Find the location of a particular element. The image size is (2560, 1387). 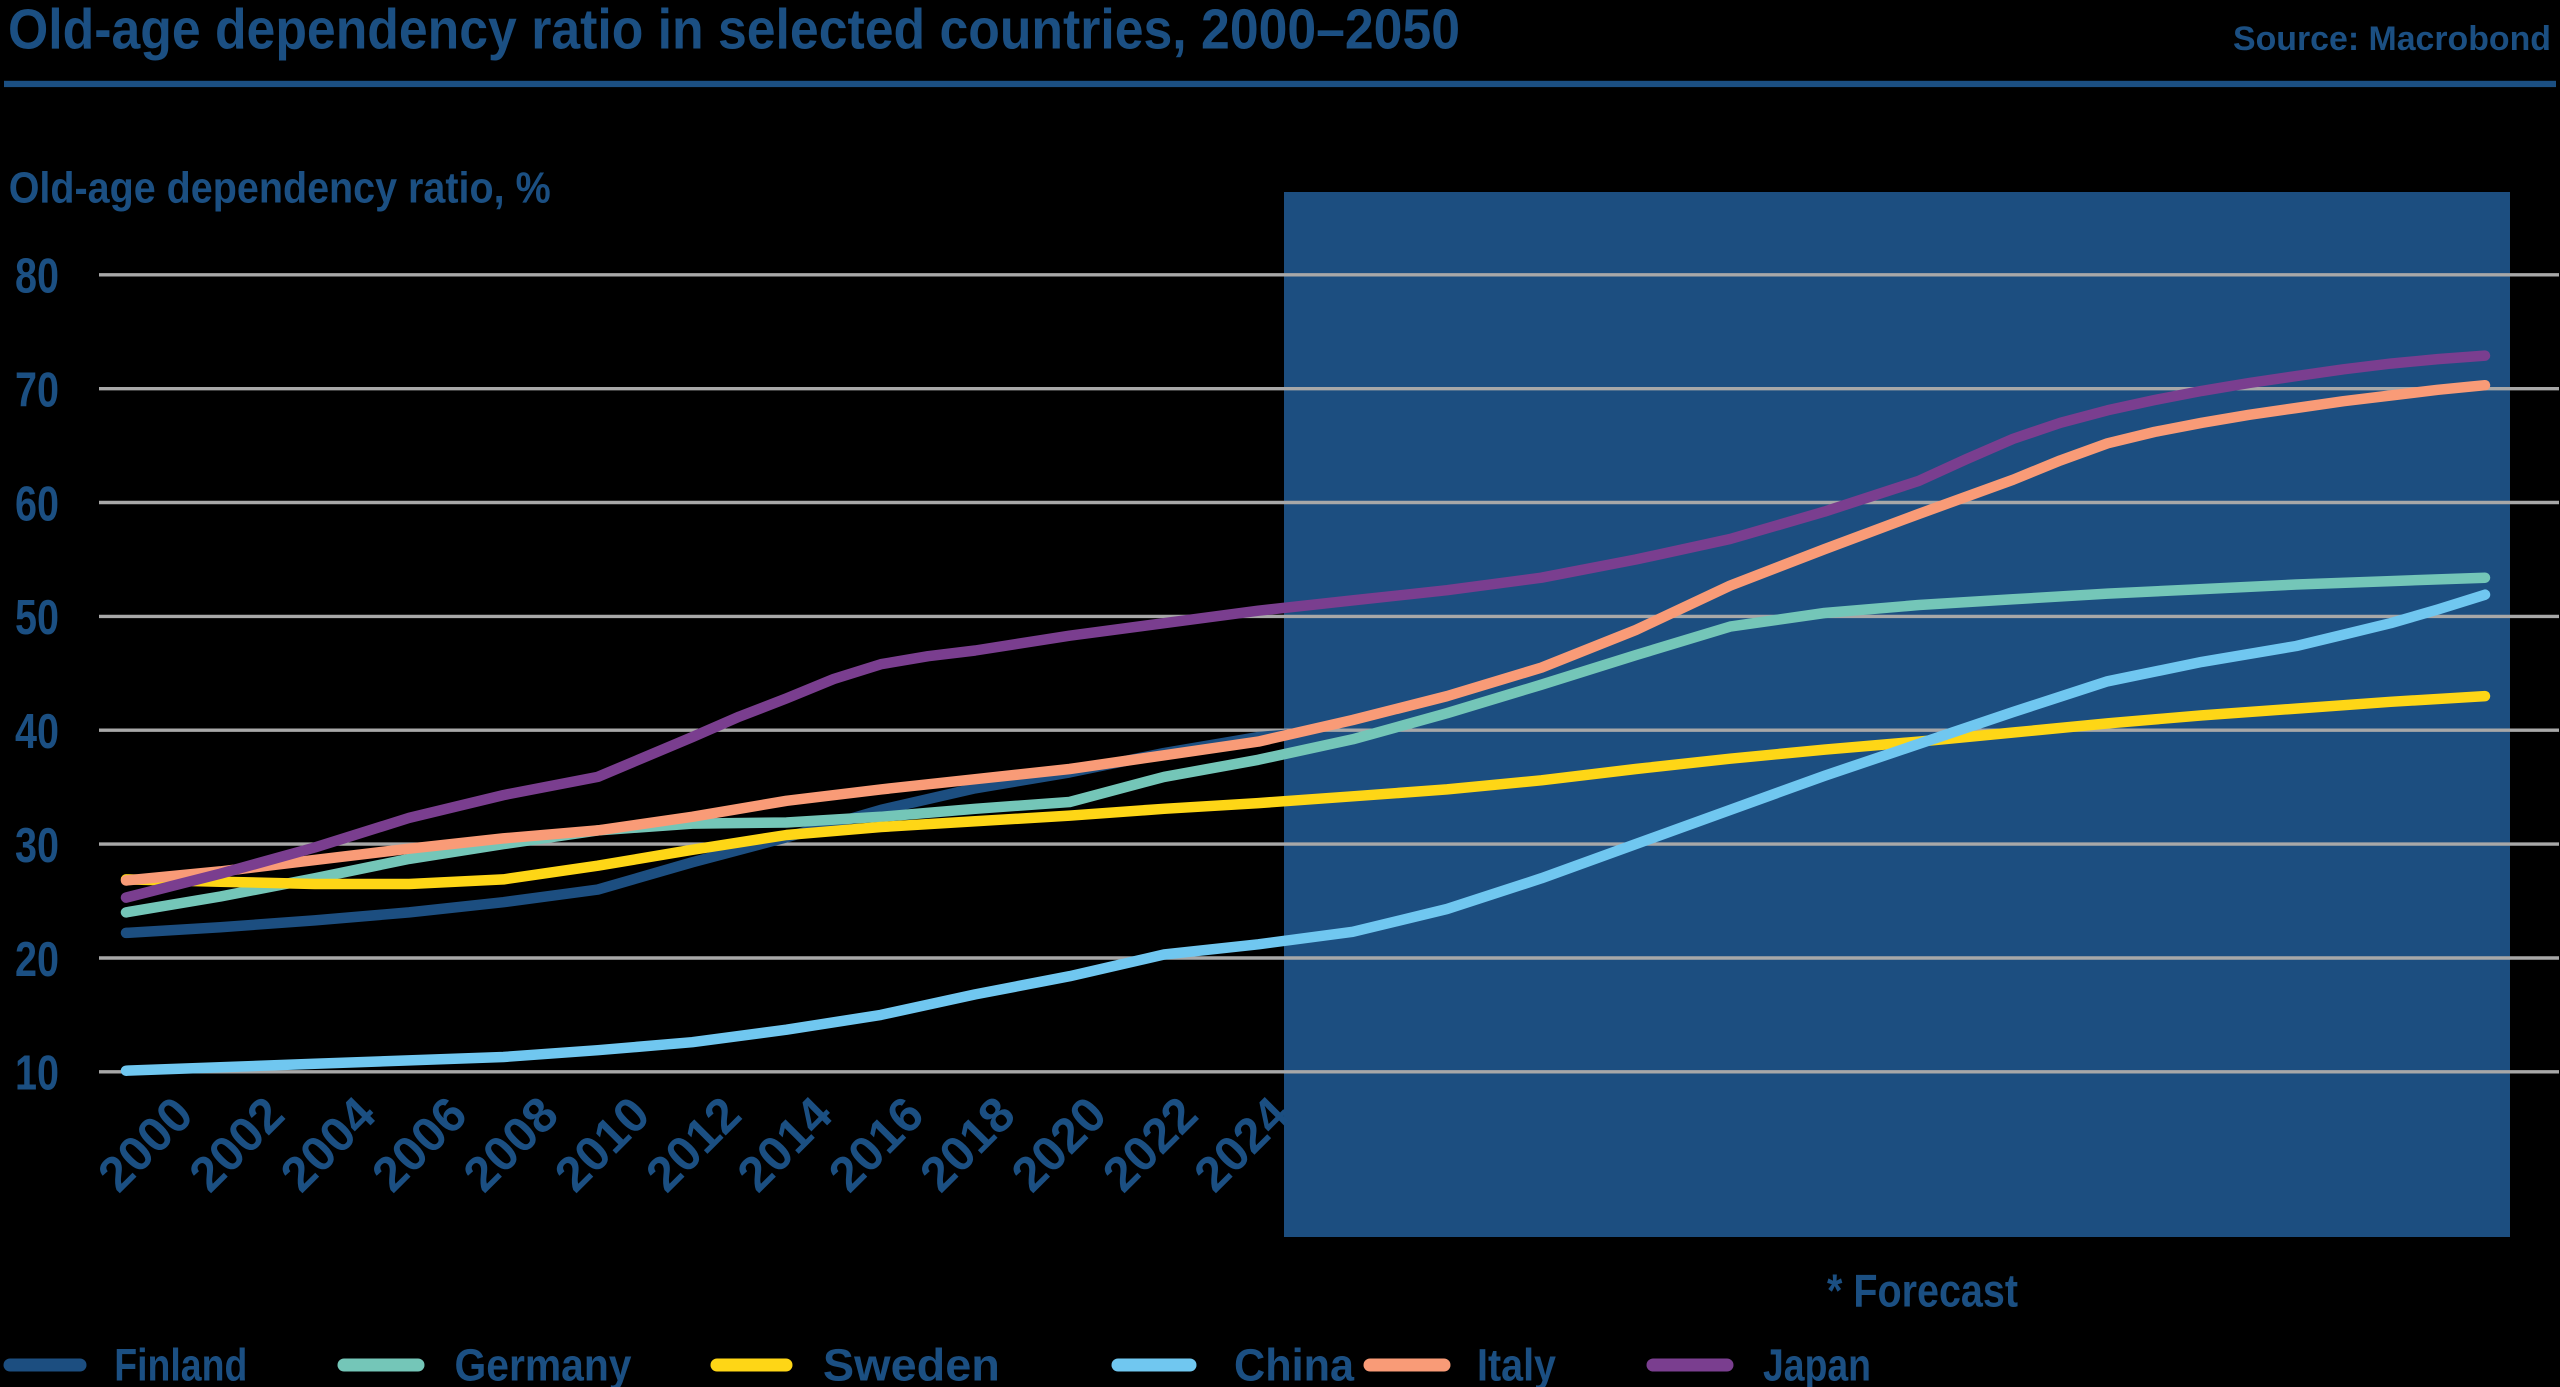

svg-text: Italy is located at coordinates (1516, 1363).